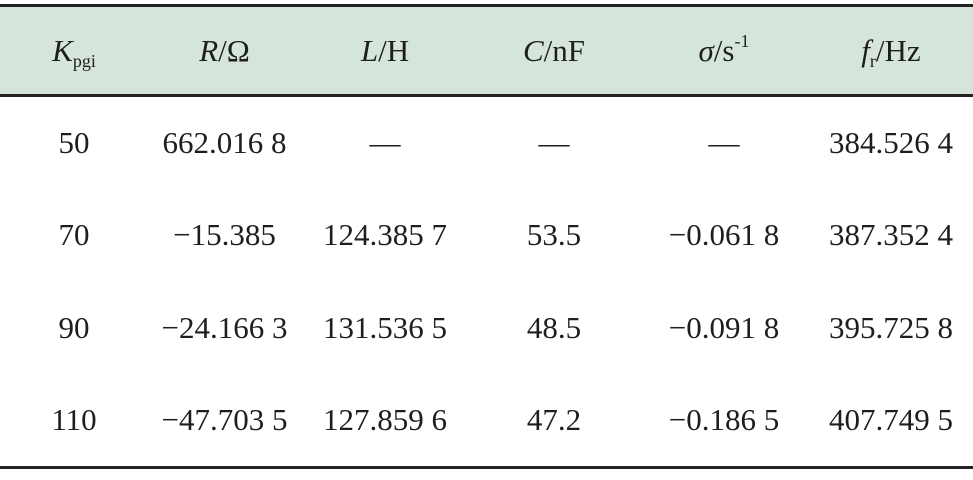  Describe the element at coordinates (209, 50) in the screenshot. I see `header-resistance-symbol: R` at that location.